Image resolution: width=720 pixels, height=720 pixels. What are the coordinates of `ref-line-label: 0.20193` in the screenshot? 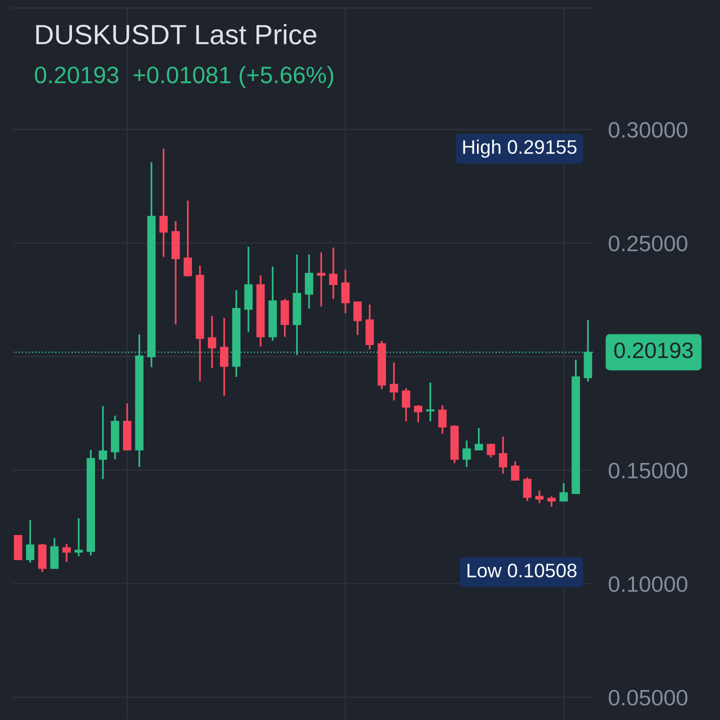 It's located at (653, 350).